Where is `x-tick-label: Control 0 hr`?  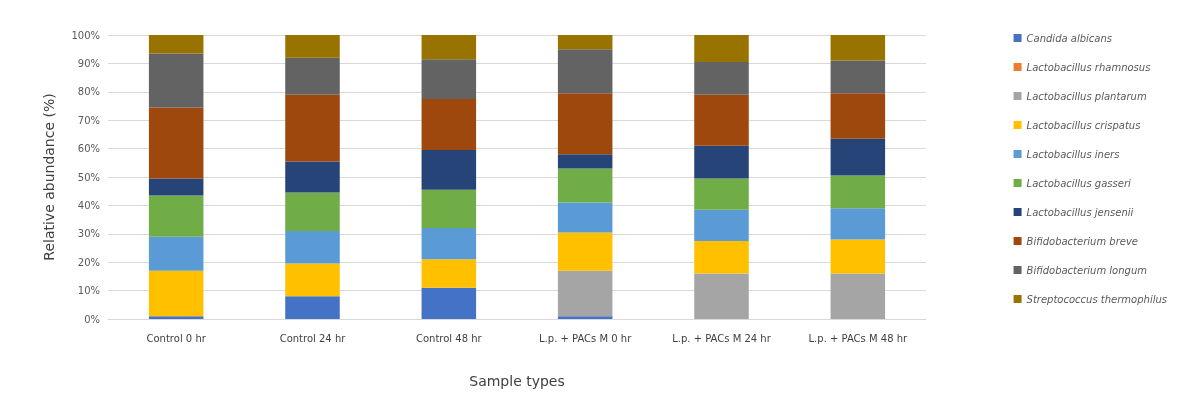 x-tick-label: Control 0 hr is located at coordinates (176, 338).